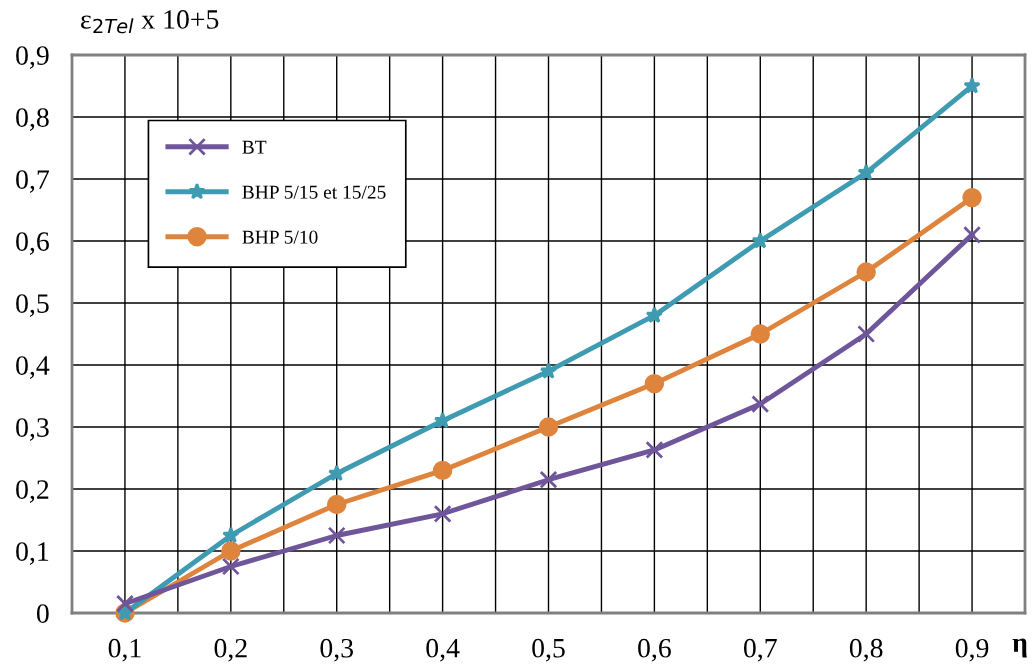 This screenshot has height=665, width=1032. Describe the element at coordinates (1019, 648) in the screenshot. I see `x-axis-title: η` at that location.